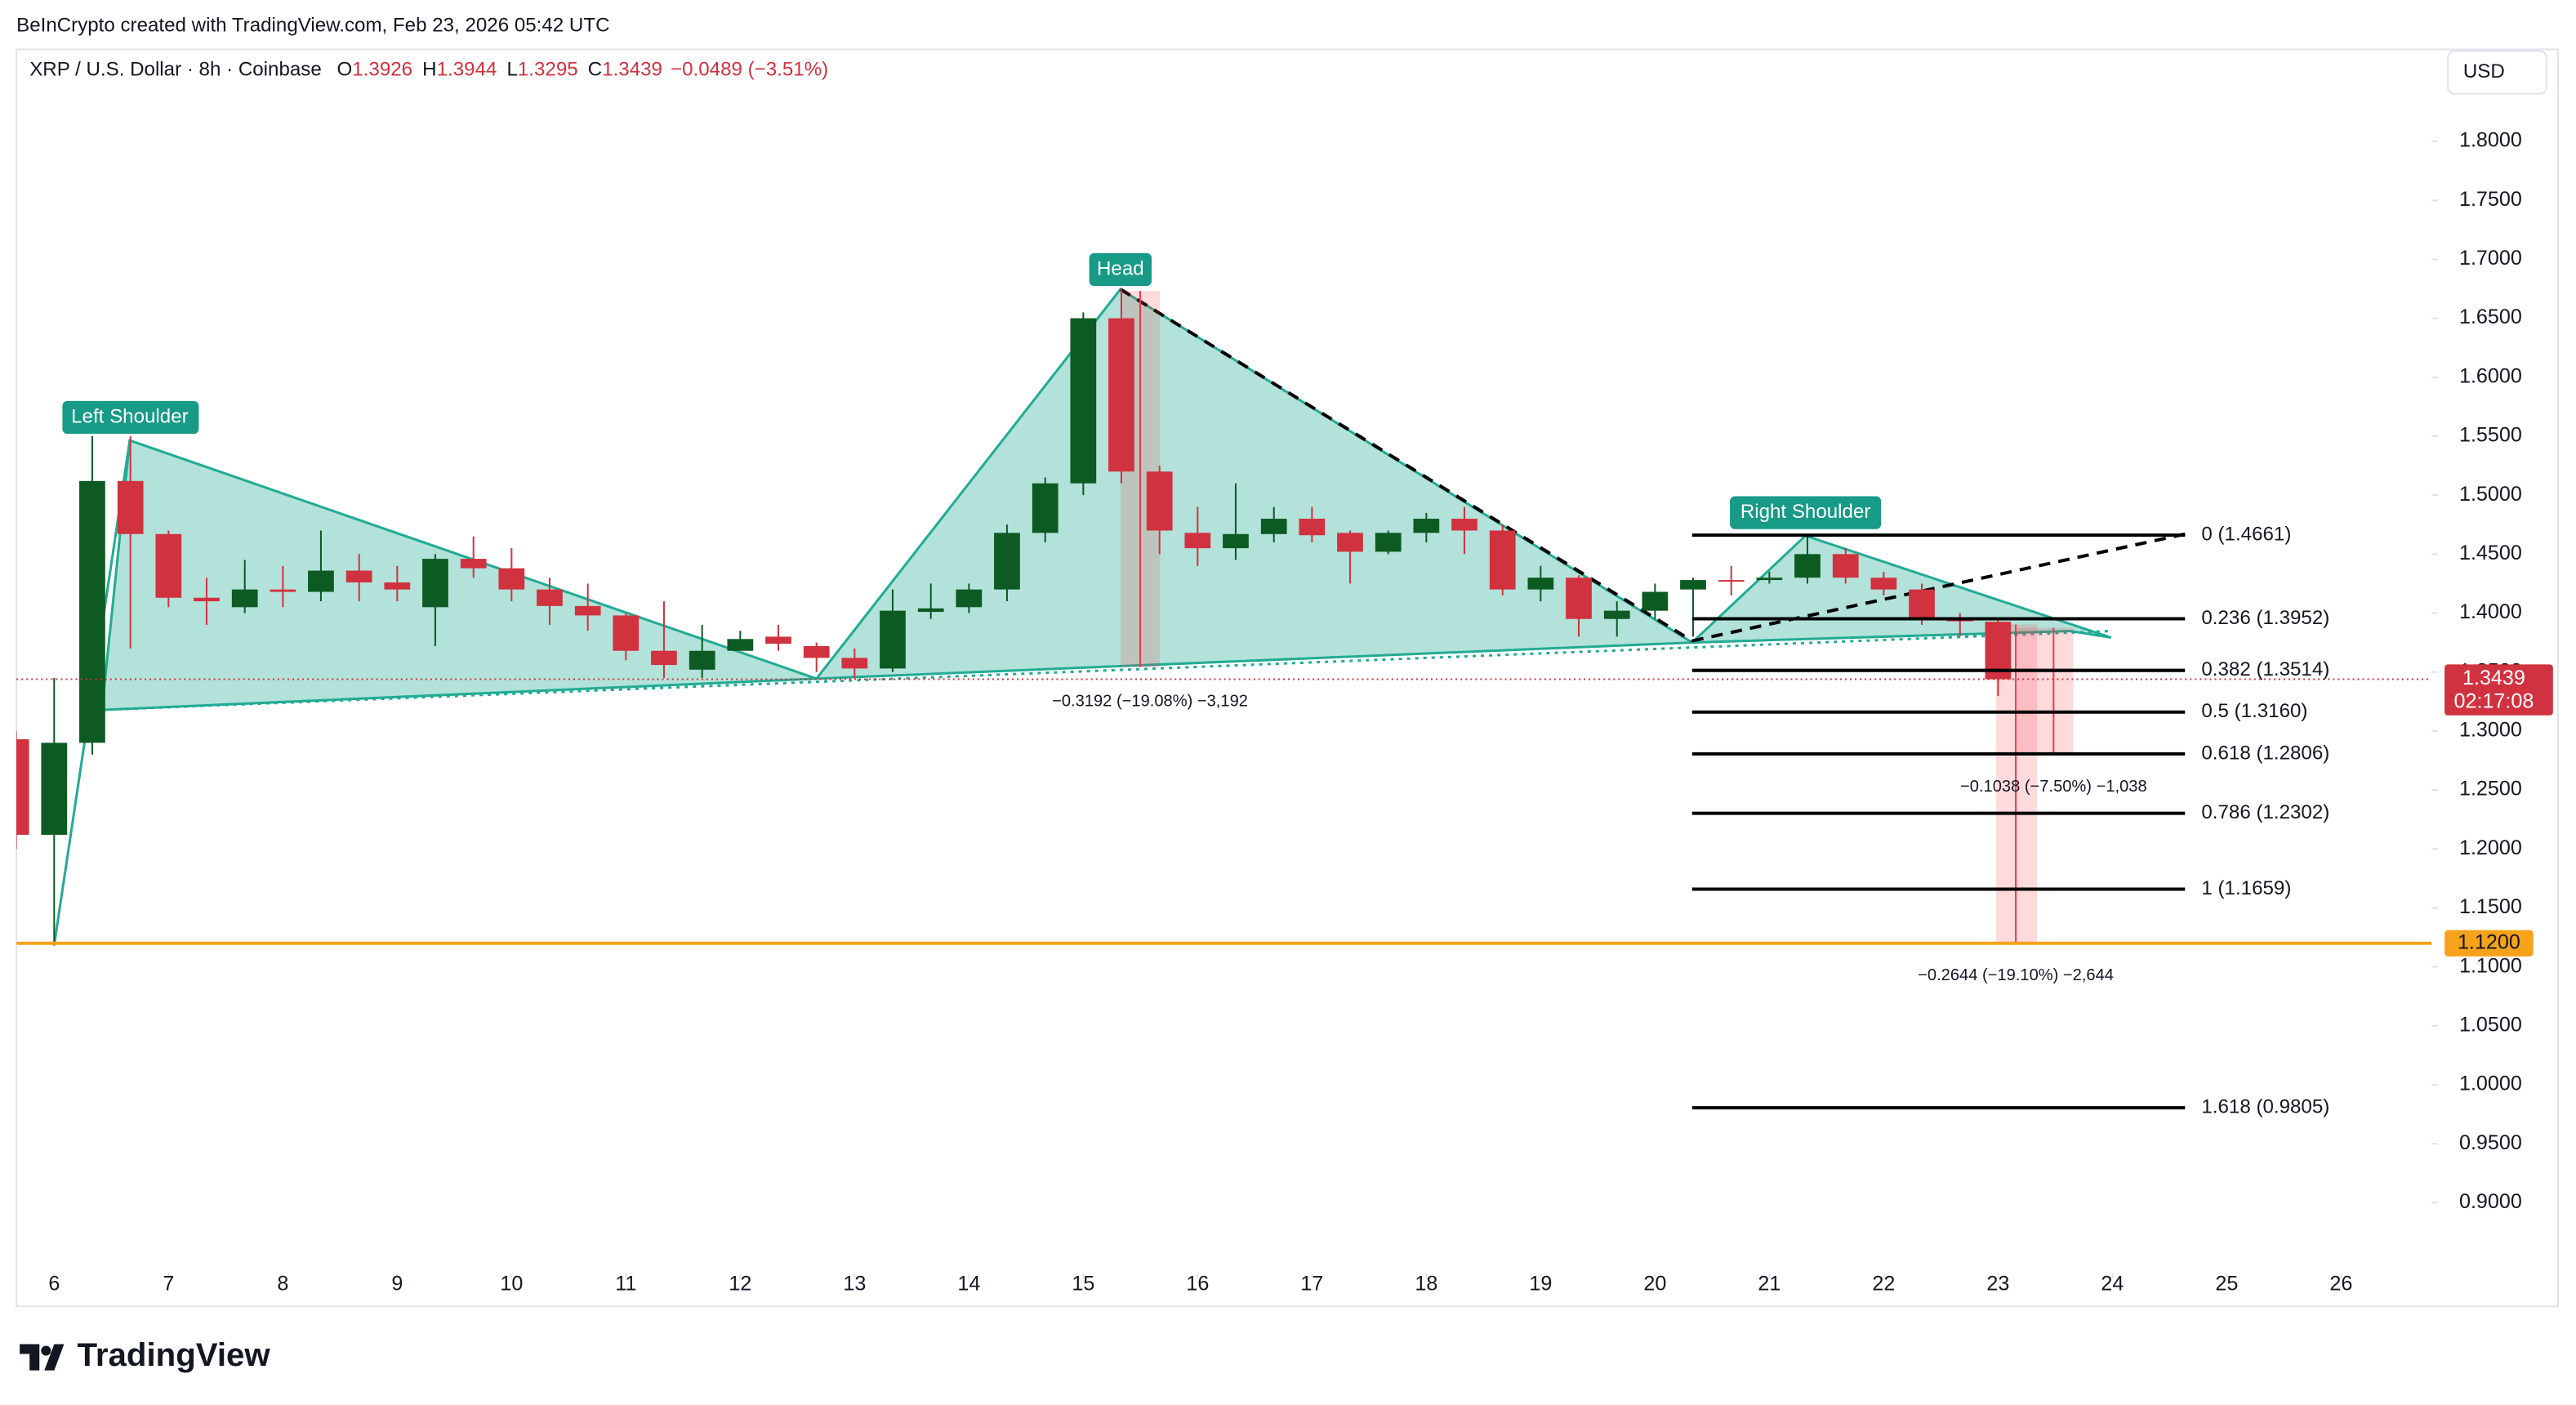 This screenshot has height=1405, width=2576. I want to click on y-tick-label: 1.6500, so click(2490, 317).